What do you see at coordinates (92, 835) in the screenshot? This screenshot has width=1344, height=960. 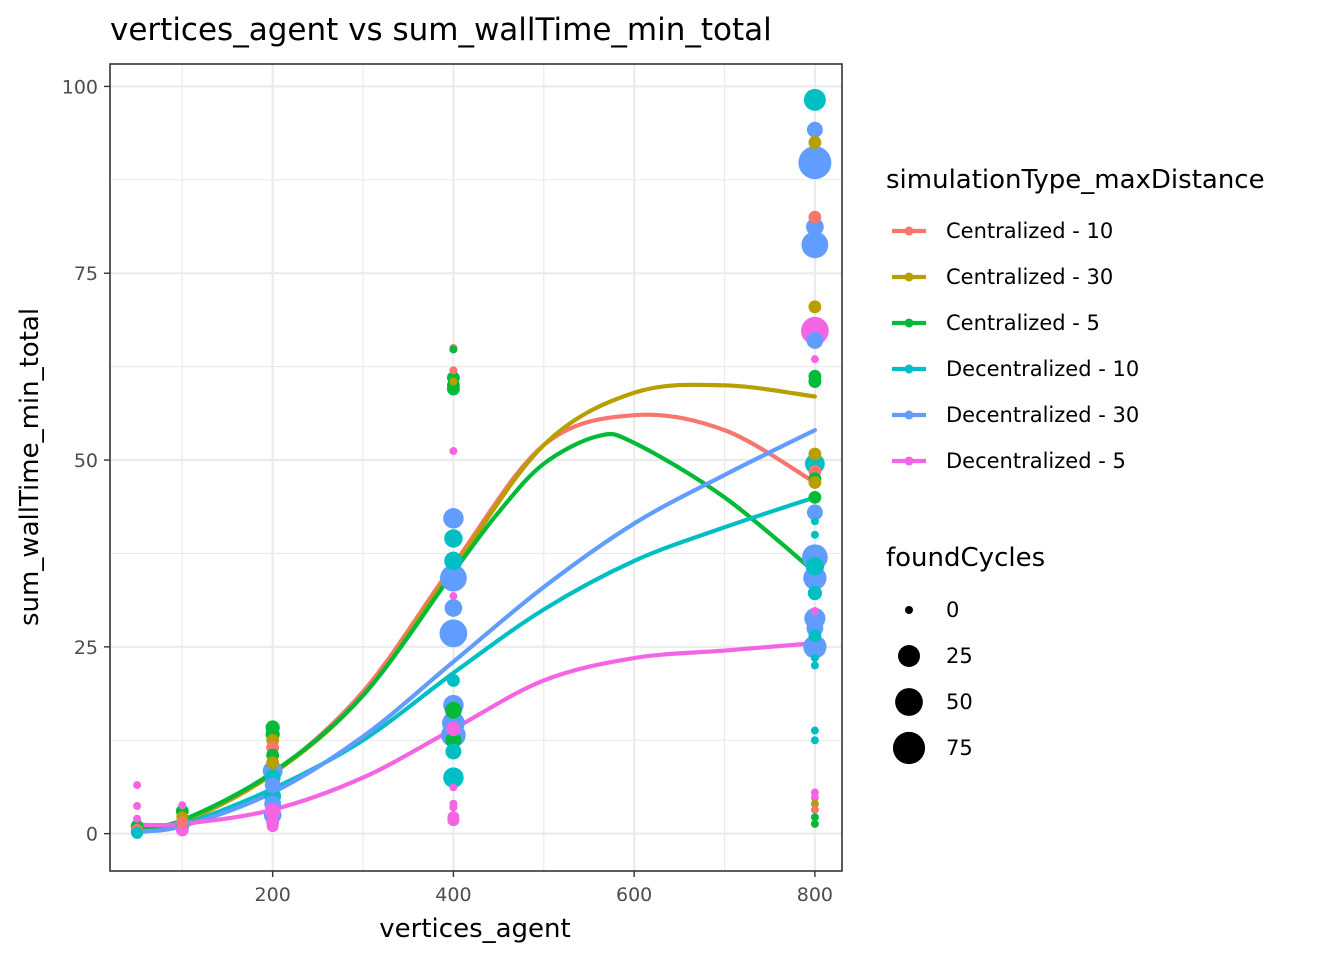 I see `y-tick-label: 0` at bounding box center [92, 835].